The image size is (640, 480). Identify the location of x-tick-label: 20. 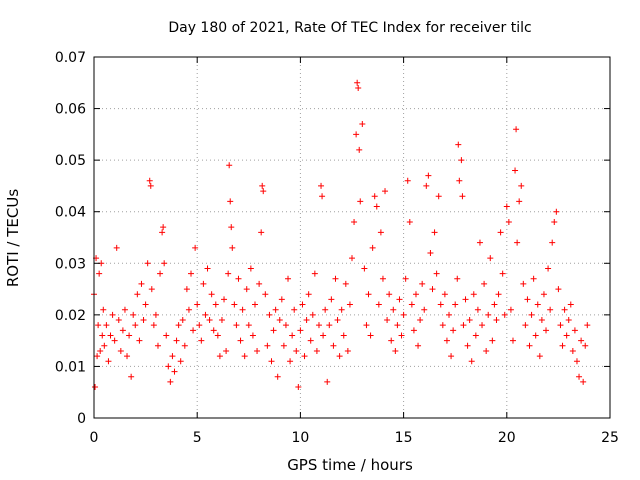
(507, 438).